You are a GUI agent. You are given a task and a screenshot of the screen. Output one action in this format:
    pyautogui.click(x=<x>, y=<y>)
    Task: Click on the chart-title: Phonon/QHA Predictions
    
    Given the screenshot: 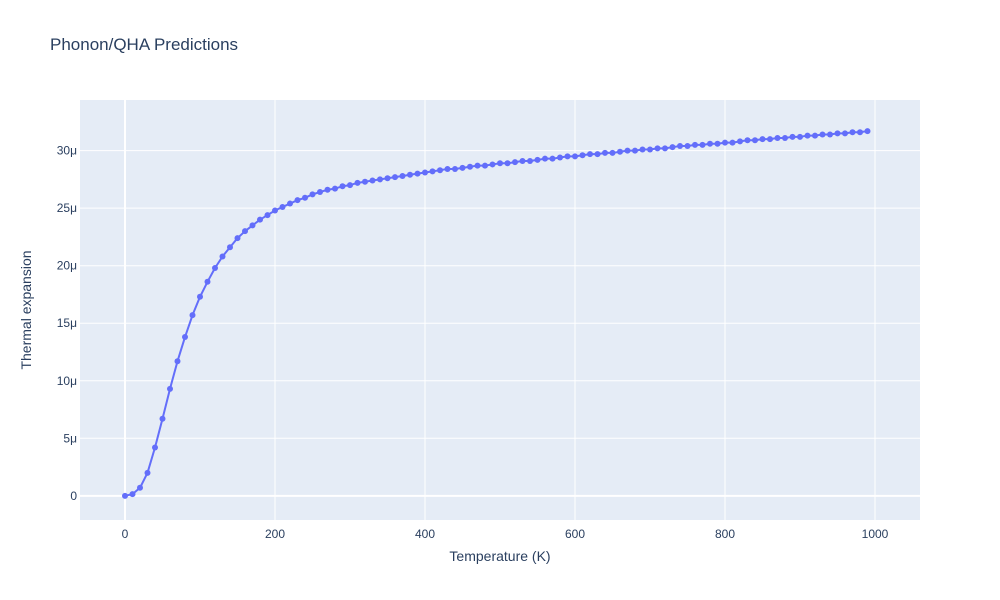 What is the action you would take?
    pyautogui.click(x=144, y=44)
    